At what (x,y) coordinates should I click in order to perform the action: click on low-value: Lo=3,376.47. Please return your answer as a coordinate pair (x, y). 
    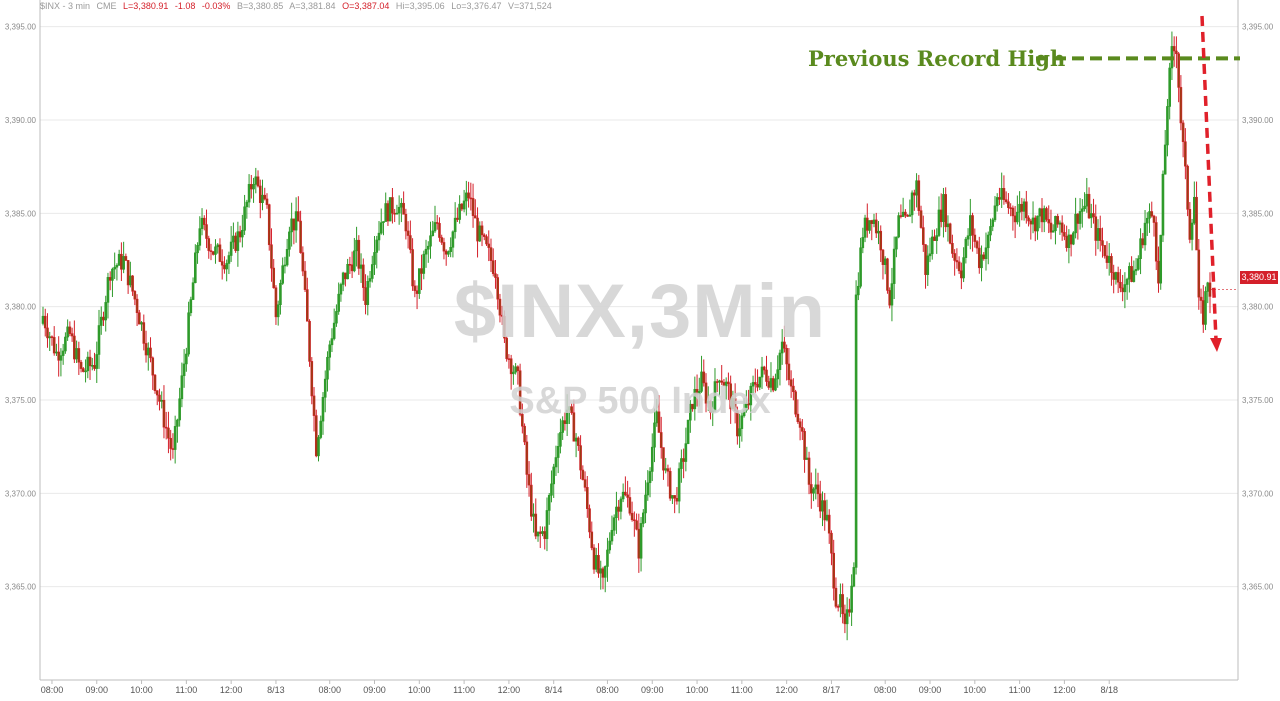
    Looking at the image, I should click on (476, 6).